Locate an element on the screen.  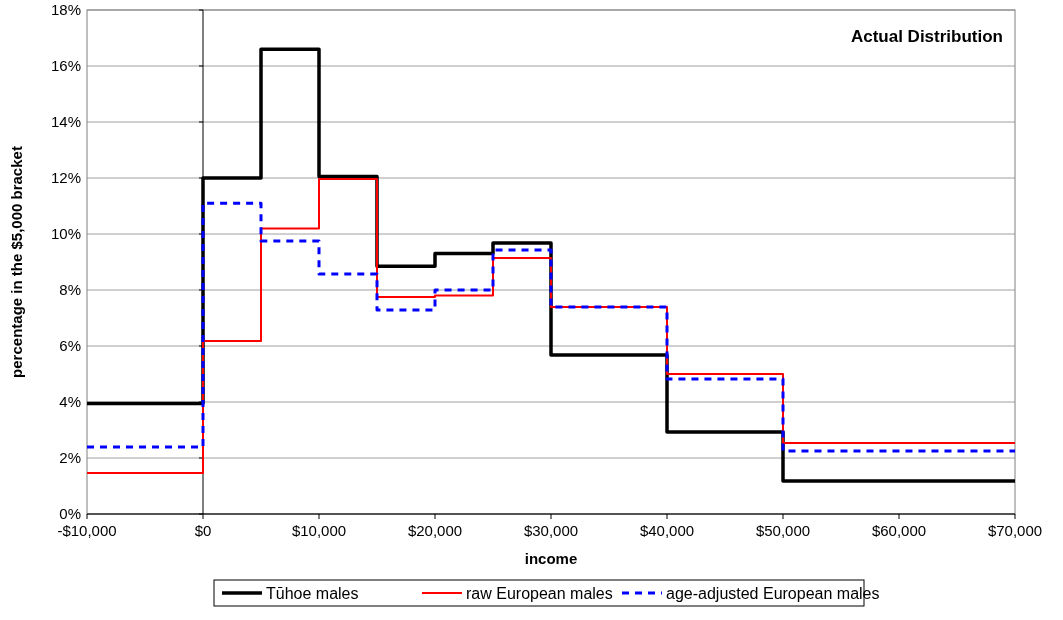
legend-label: Tūhoe males is located at coordinates (312, 593).